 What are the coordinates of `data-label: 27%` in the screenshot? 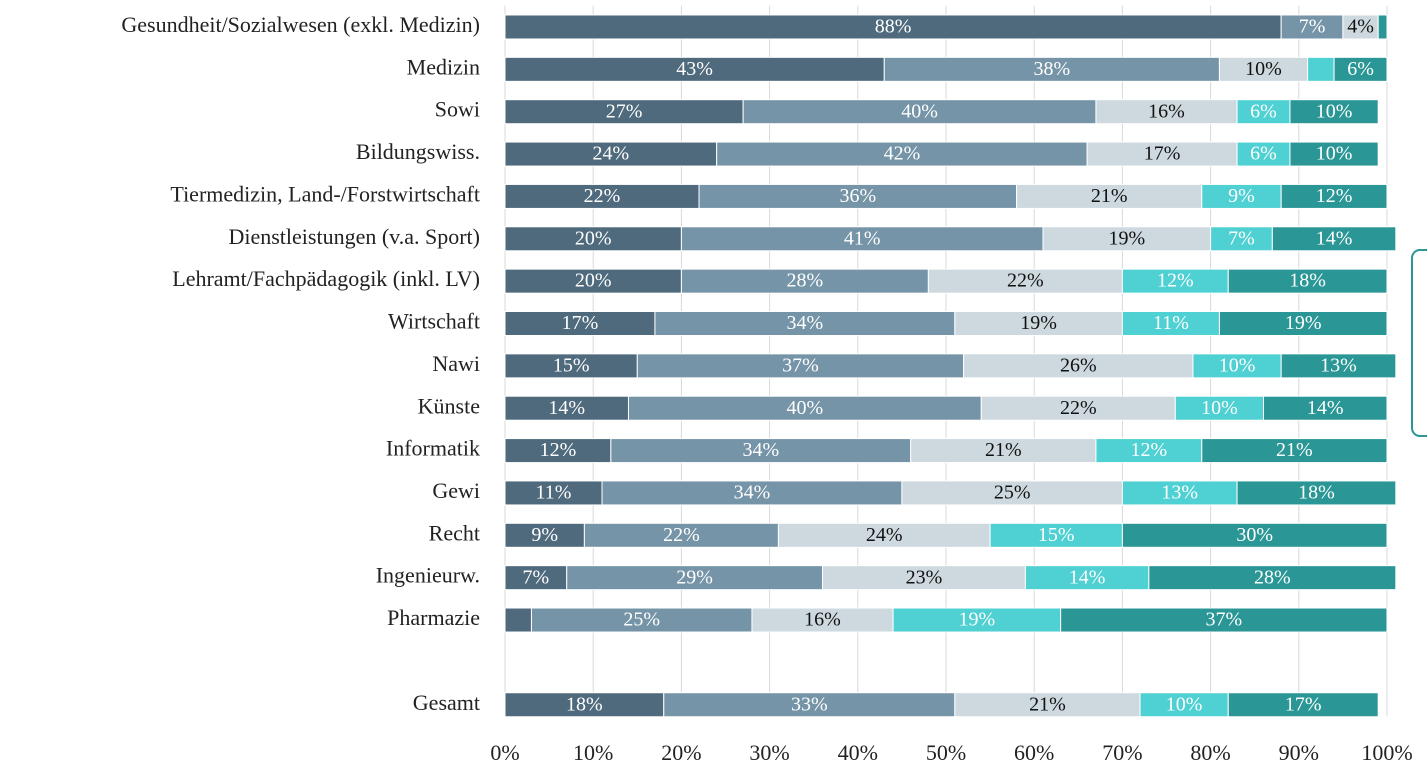 It's located at (624, 111).